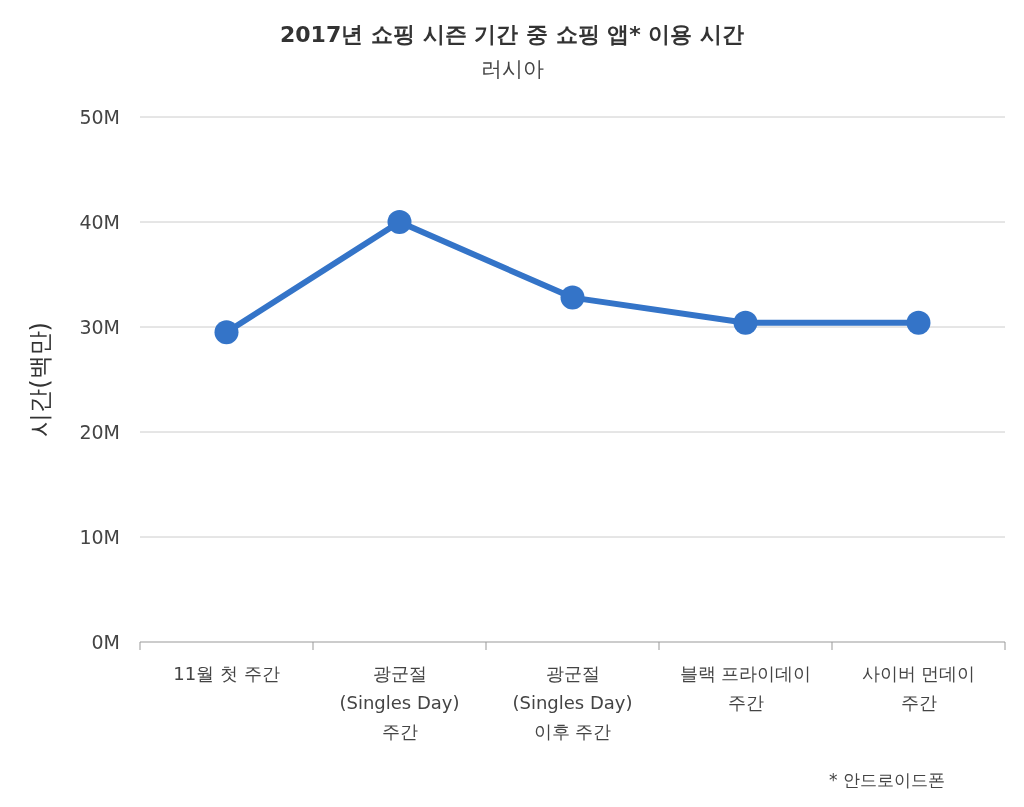  Describe the element at coordinates (512, 69) in the screenshot. I see `chart-subtitle: 러시아` at that location.